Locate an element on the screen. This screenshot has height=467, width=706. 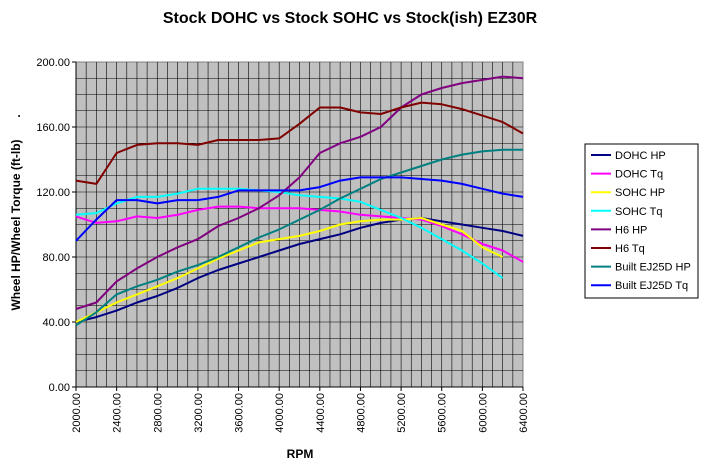
series-line-dohc-tq is located at coordinates (299, 234).